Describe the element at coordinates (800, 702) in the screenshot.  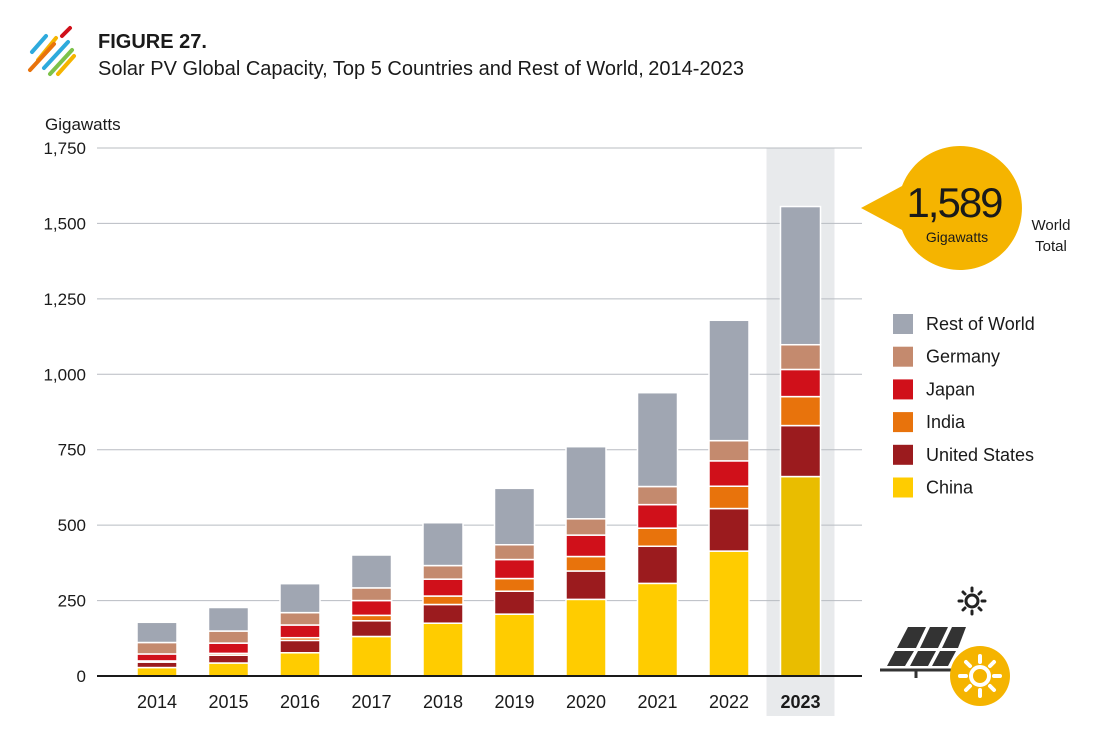
I see `x-tick-label: 2023` at that location.